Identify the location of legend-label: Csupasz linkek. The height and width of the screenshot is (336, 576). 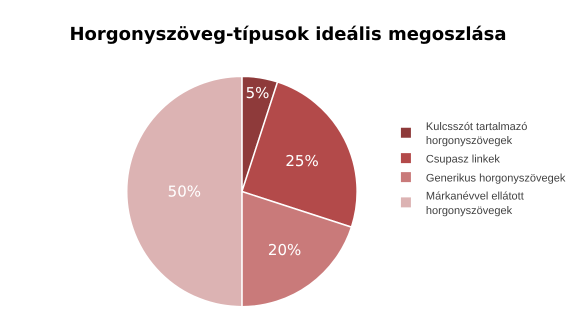
(463, 159).